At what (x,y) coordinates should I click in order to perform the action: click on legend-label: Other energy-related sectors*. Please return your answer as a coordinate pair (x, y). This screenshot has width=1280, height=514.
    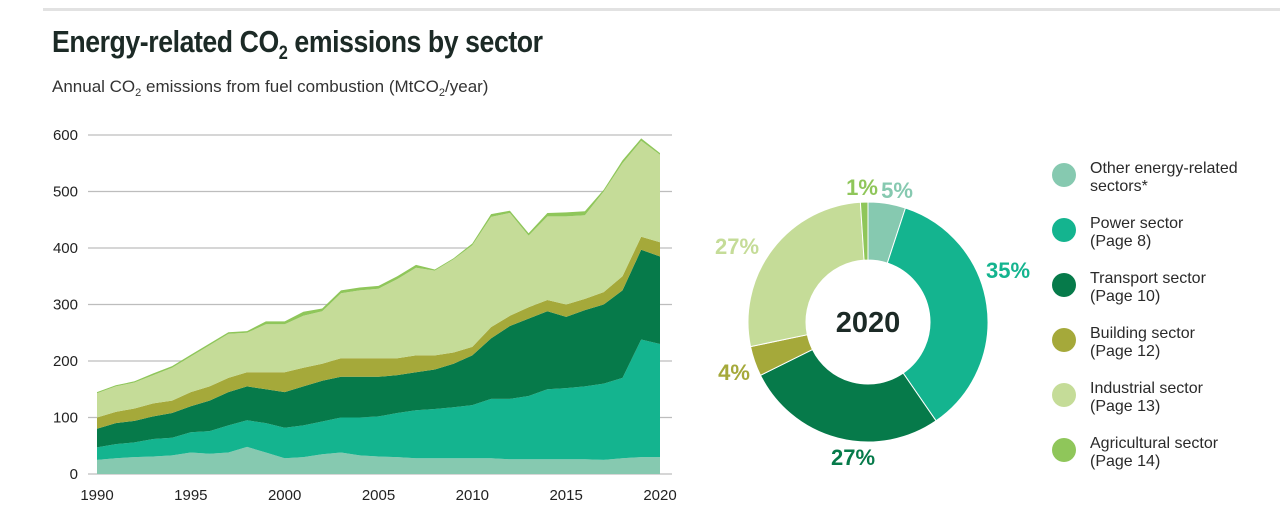
    Looking at the image, I should click on (1164, 177).